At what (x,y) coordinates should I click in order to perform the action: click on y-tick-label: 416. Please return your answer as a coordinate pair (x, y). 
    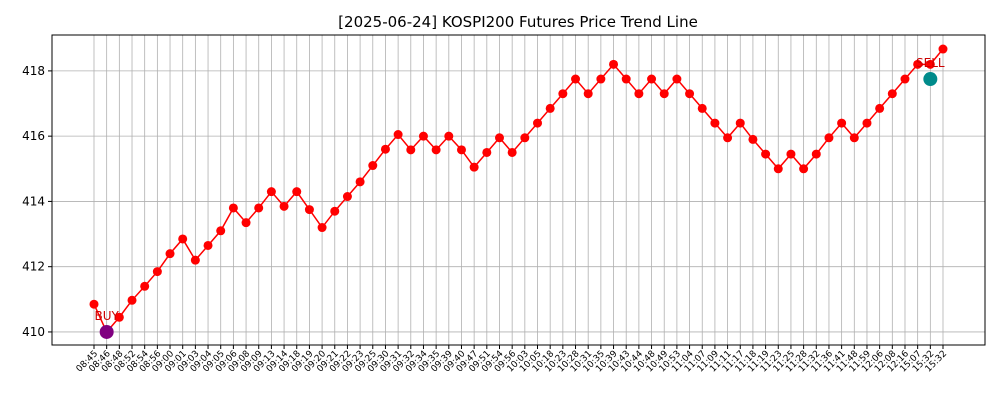
    Looking at the image, I should click on (33, 136).